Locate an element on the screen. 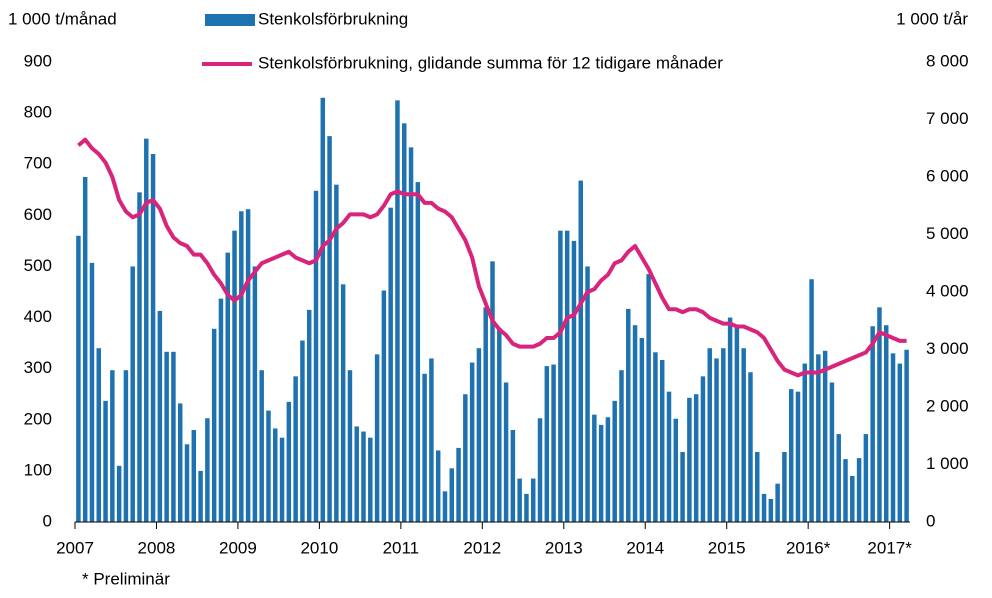 This screenshot has width=992, height=598. y2-tick-label: 7 000 is located at coordinates (947, 118).